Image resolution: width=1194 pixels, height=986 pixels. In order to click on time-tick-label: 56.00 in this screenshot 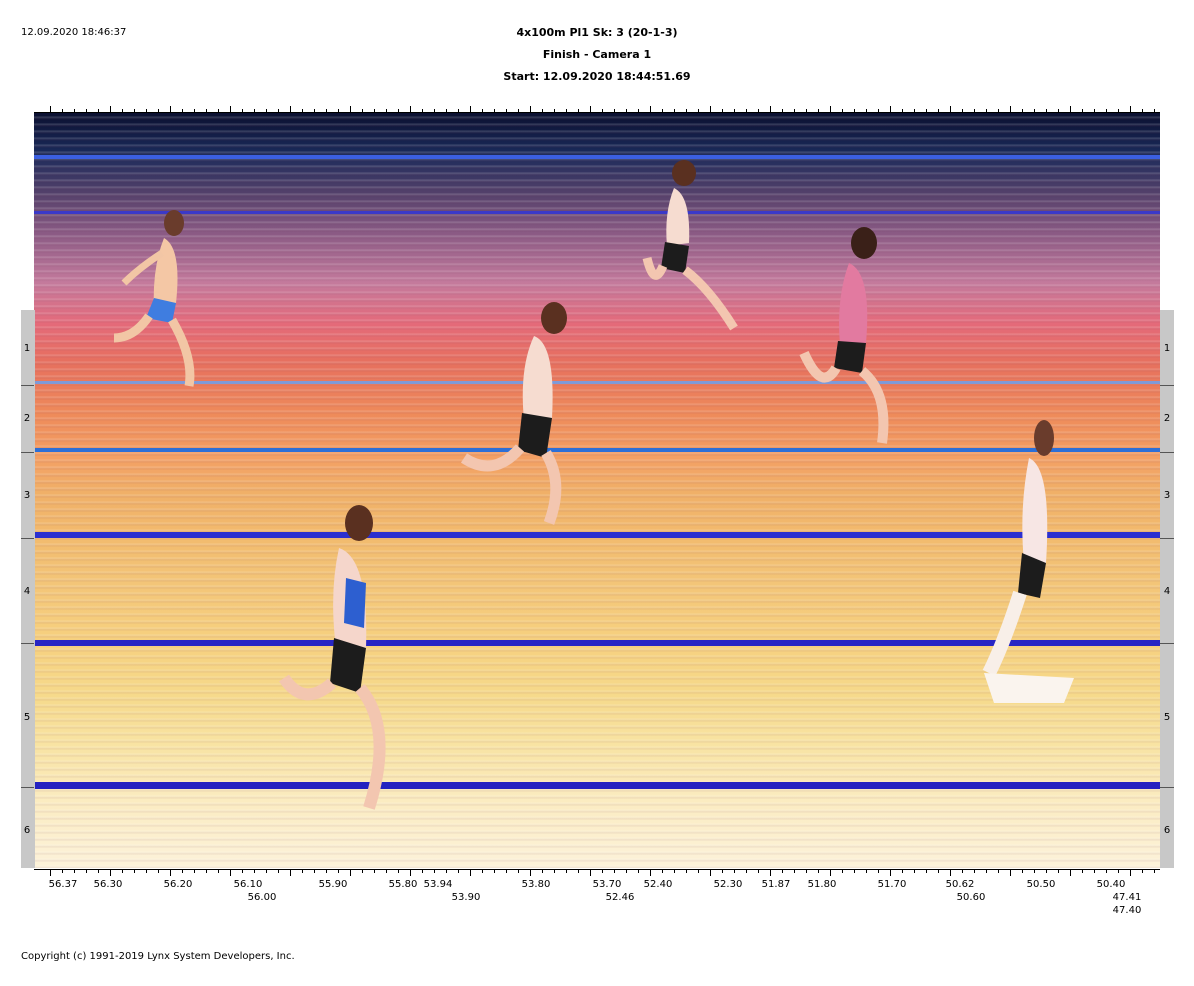, I will do `click(262, 897)`.